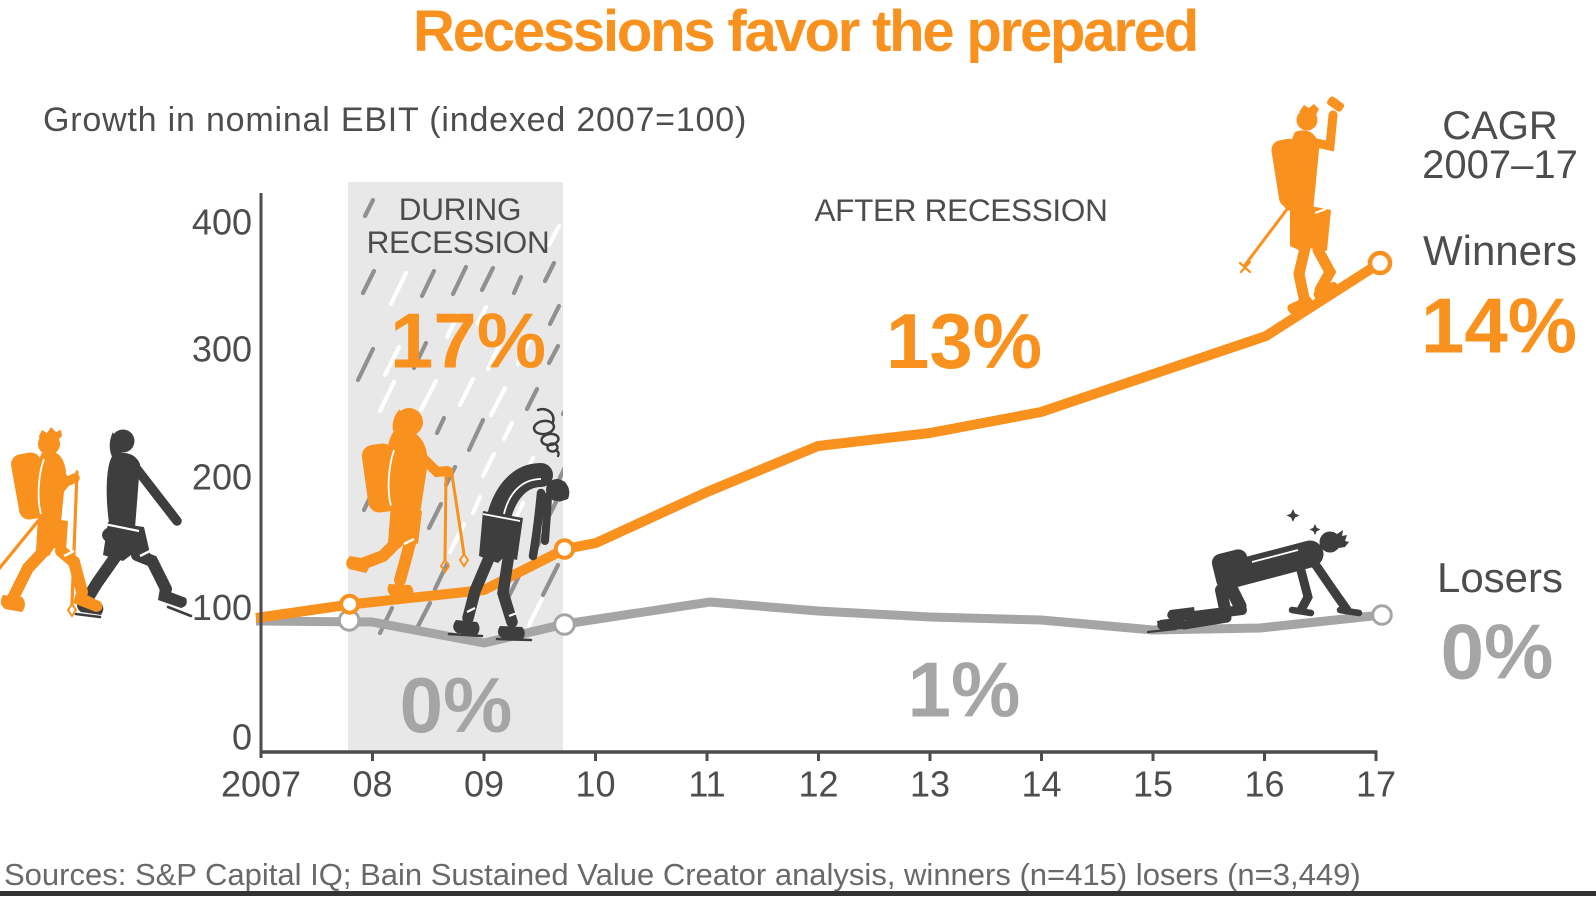  What do you see at coordinates (484, 784) in the screenshot?
I see `svg-text: 09` at bounding box center [484, 784].